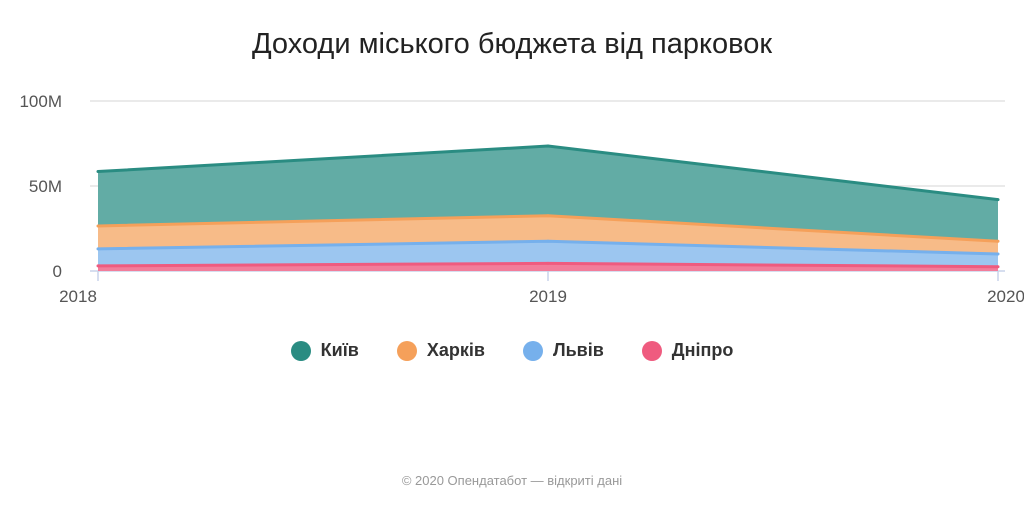 The image size is (1024, 512). What do you see at coordinates (455, 350) in the screenshot?
I see `legend-label: Харків` at bounding box center [455, 350].